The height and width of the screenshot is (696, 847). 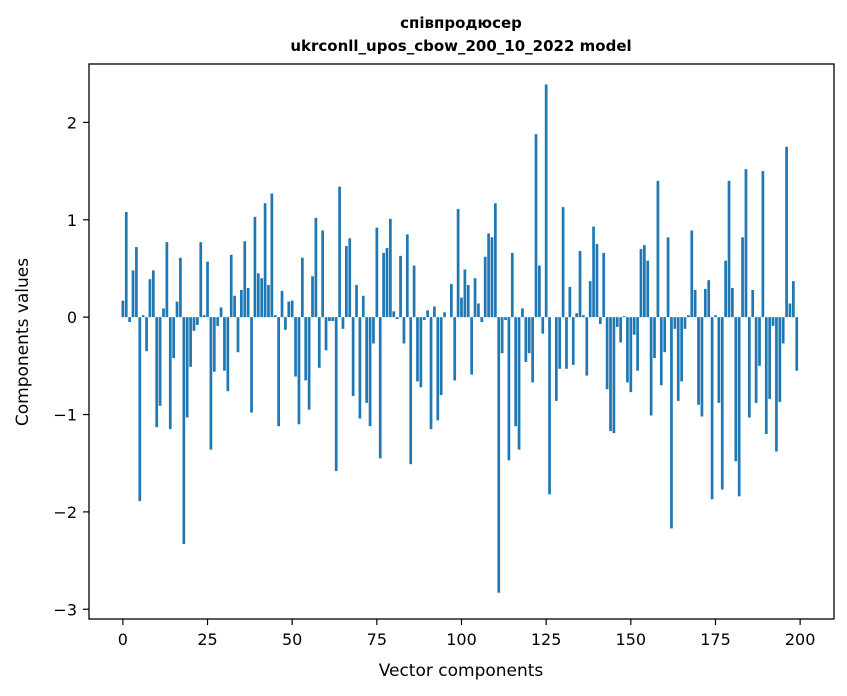 I want to click on x-tick-label: 50, so click(x=292, y=639).